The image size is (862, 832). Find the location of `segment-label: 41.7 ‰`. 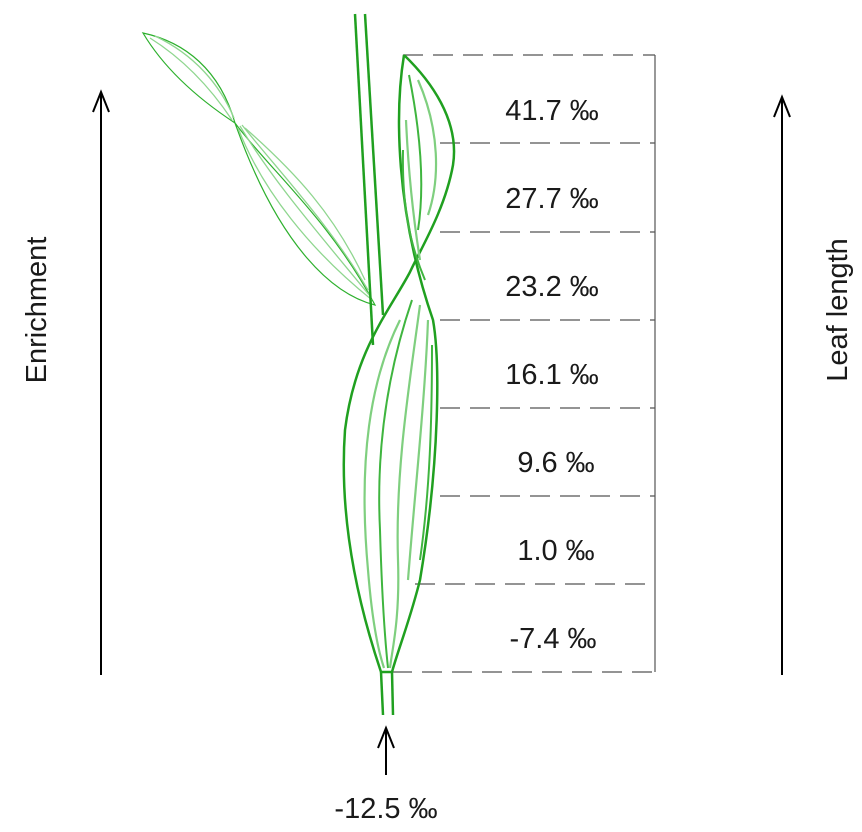

segment-label: 41.7 ‰ is located at coordinates (552, 111).